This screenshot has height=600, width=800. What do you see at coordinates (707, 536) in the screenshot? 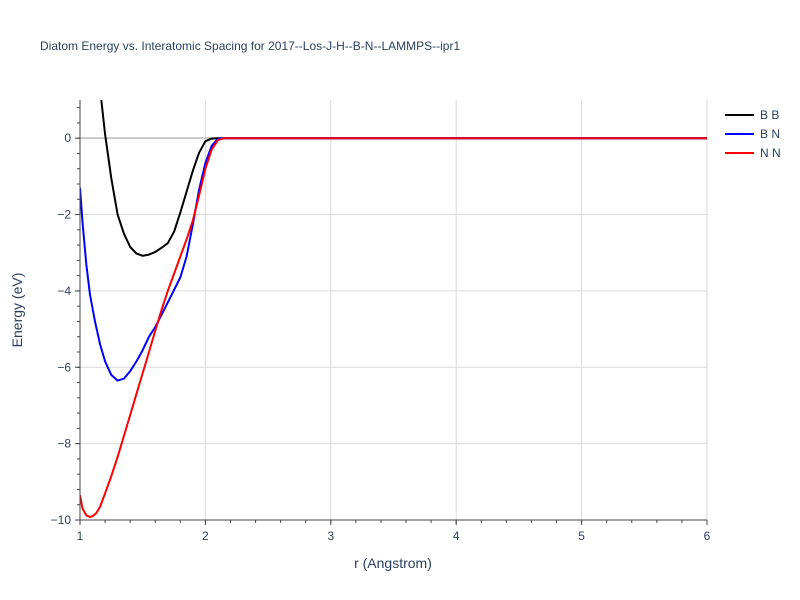
I see `x-tick-label: 6` at bounding box center [707, 536].